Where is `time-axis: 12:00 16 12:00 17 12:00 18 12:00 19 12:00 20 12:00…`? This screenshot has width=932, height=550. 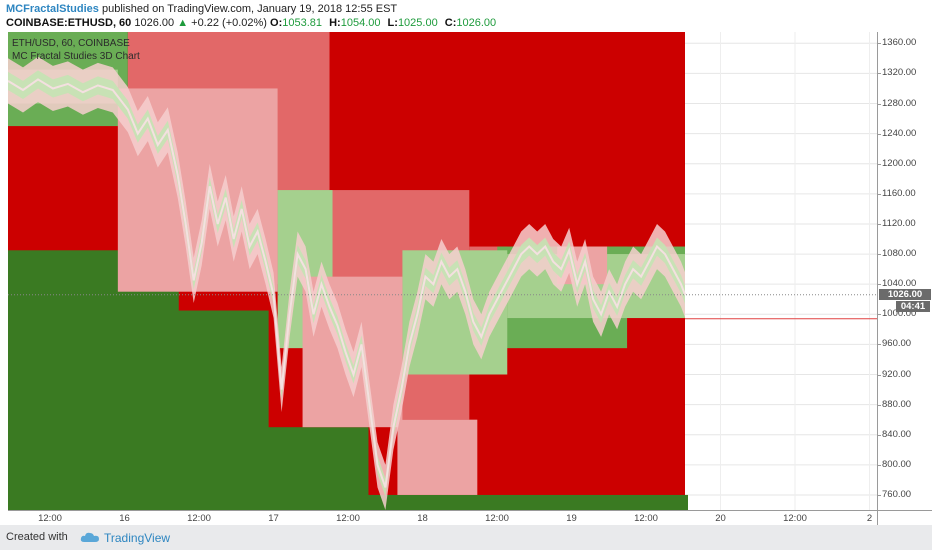 time-axis: 12:00 16 12:00 17 12:00 18 12:00 19 12:00 20 12:00… is located at coordinates (442, 517).